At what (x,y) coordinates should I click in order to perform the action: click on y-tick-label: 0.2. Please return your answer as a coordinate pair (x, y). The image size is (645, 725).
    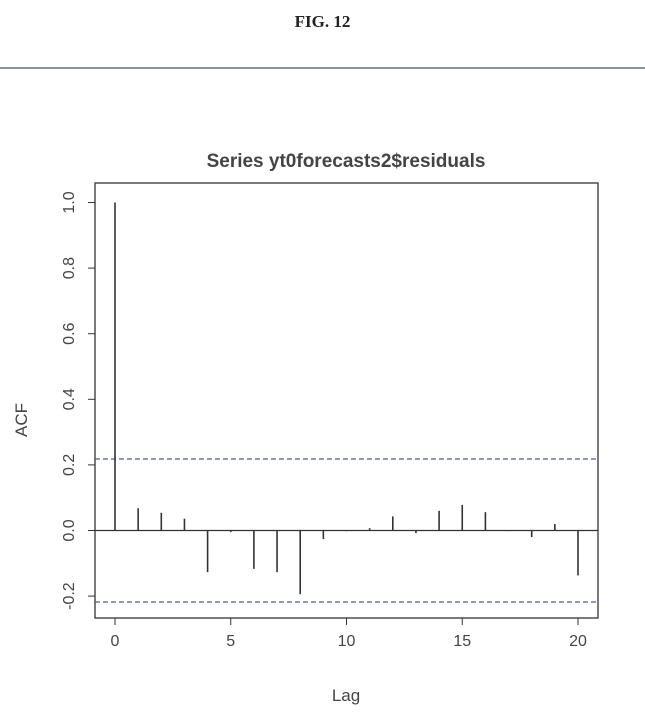
    Looking at the image, I should click on (69, 465).